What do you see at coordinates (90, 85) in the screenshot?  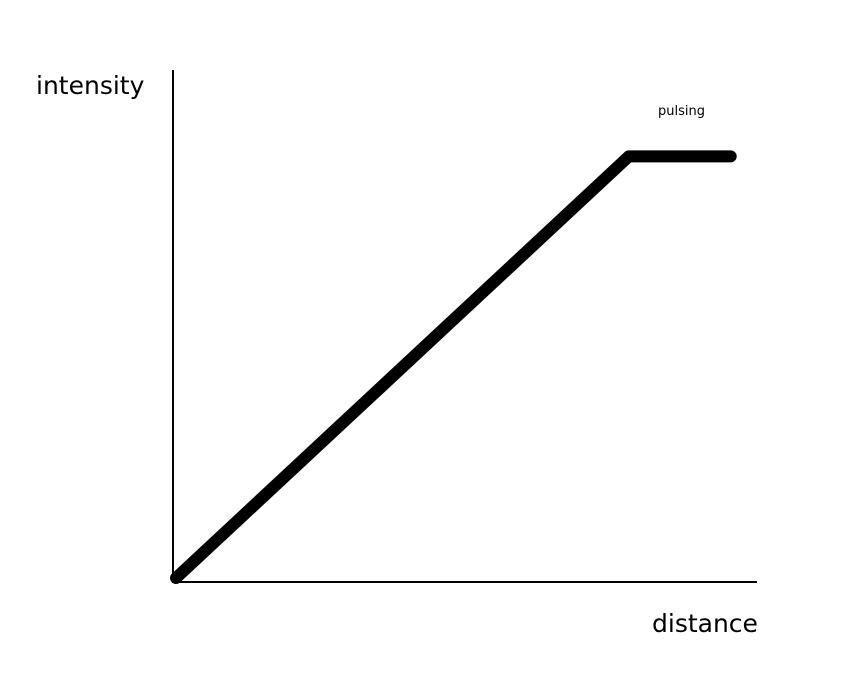 I see `y-axis-label: intensity` at bounding box center [90, 85].